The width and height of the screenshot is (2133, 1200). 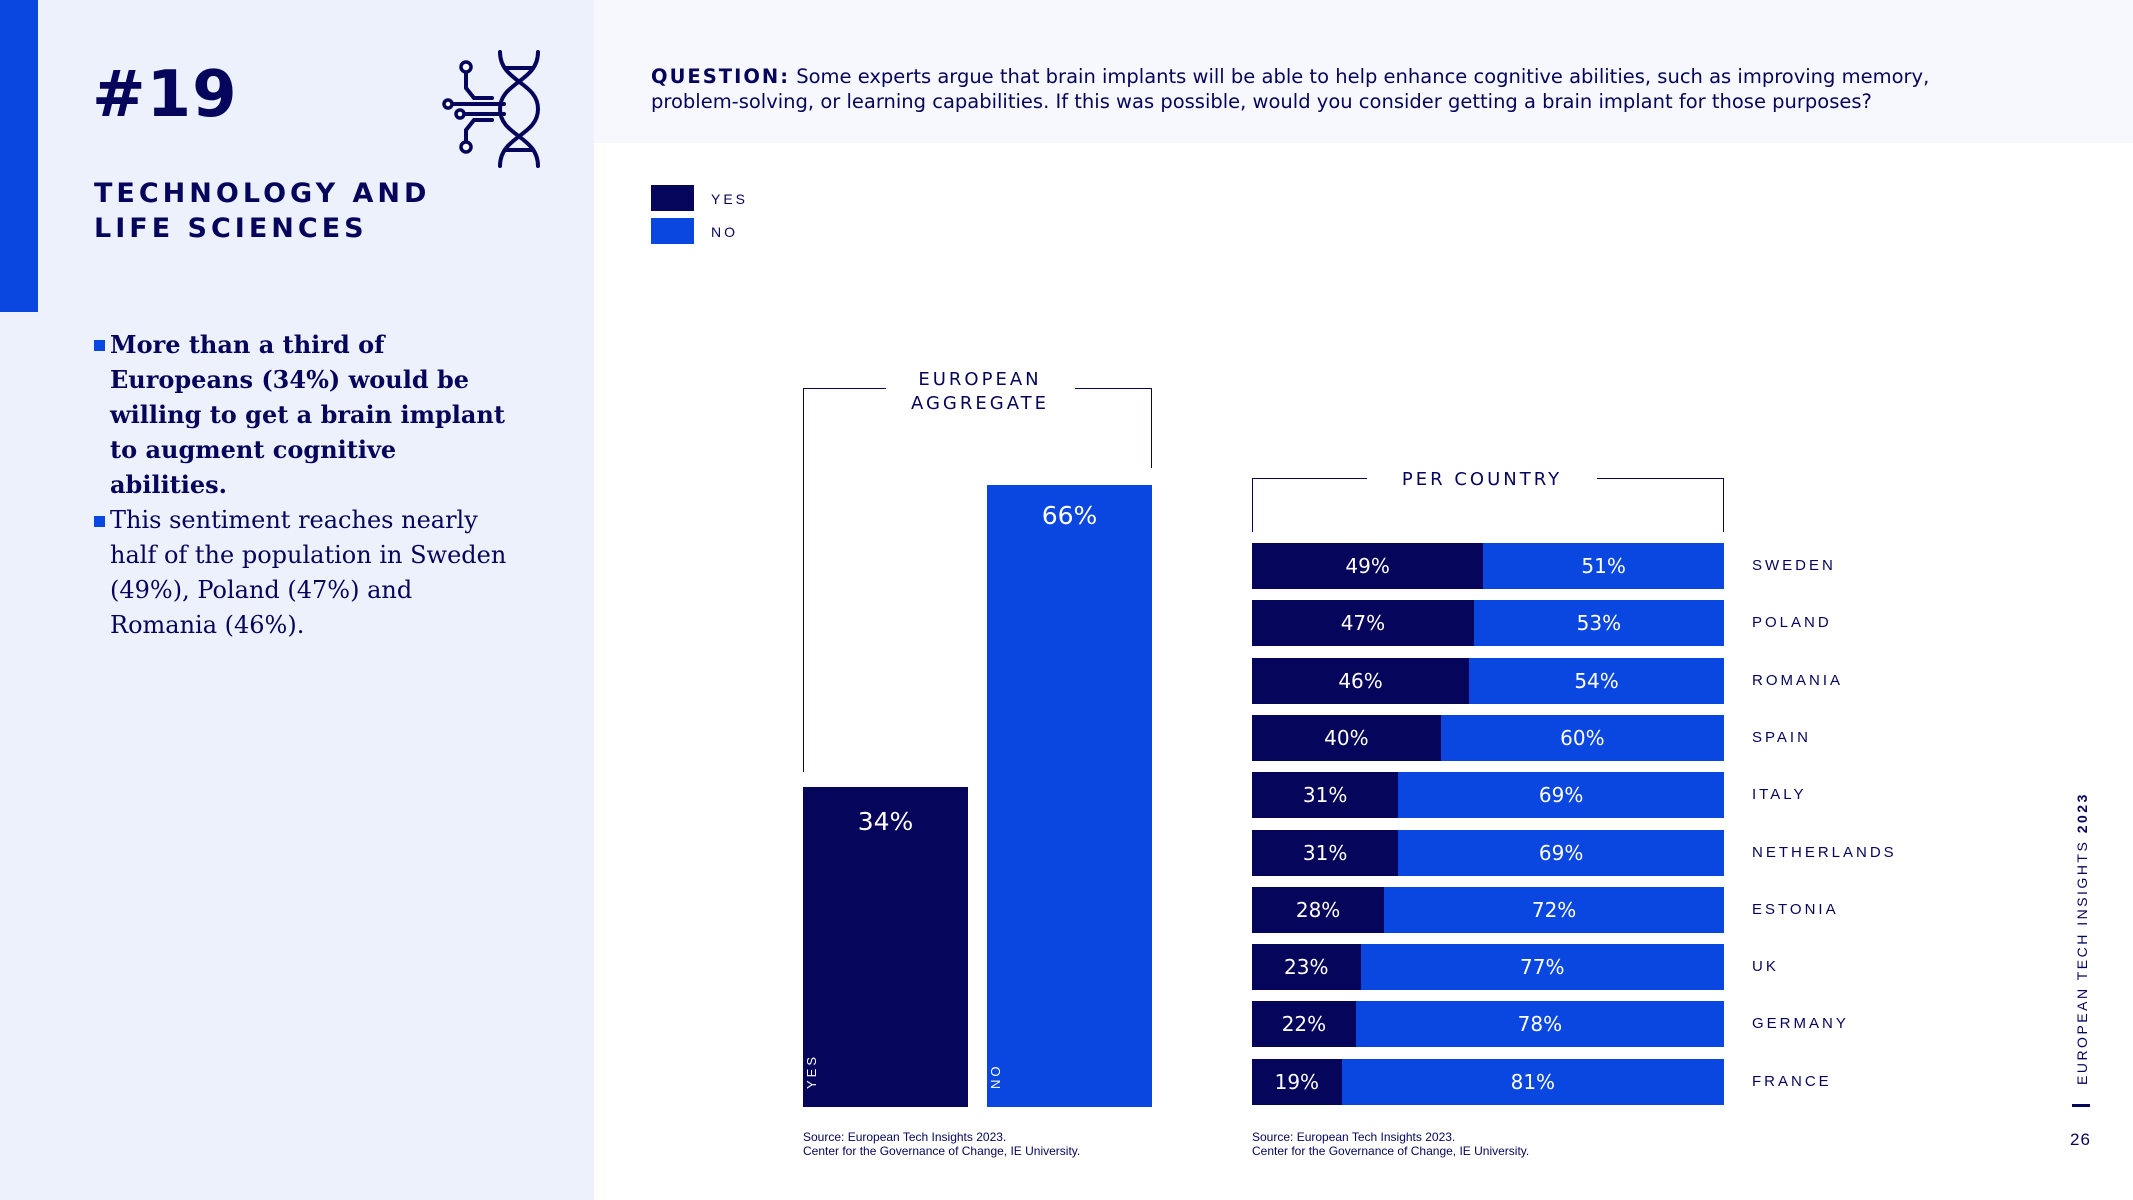 What do you see at coordinates (1069, 516) in the screenshot?
I see `aggregate-bar-value-label: 66%` at bounding box center [1069, 516].